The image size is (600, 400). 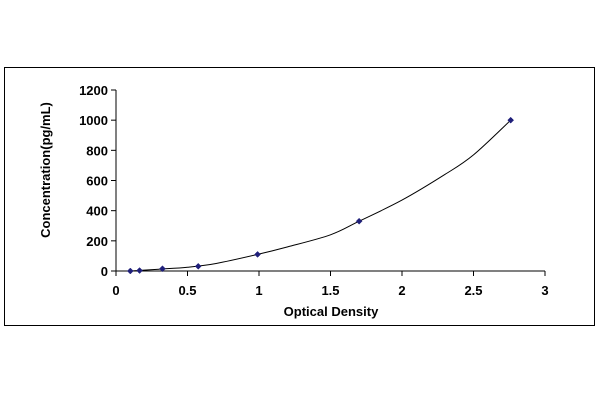 I want to click on x-tick-label: 1, so click(x=258, y=290).